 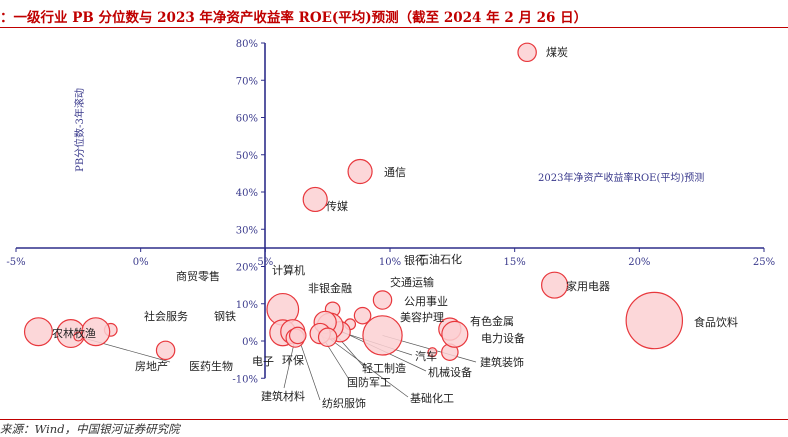 I want to click on point-label: 基础化工, so click(x=432, y=398).